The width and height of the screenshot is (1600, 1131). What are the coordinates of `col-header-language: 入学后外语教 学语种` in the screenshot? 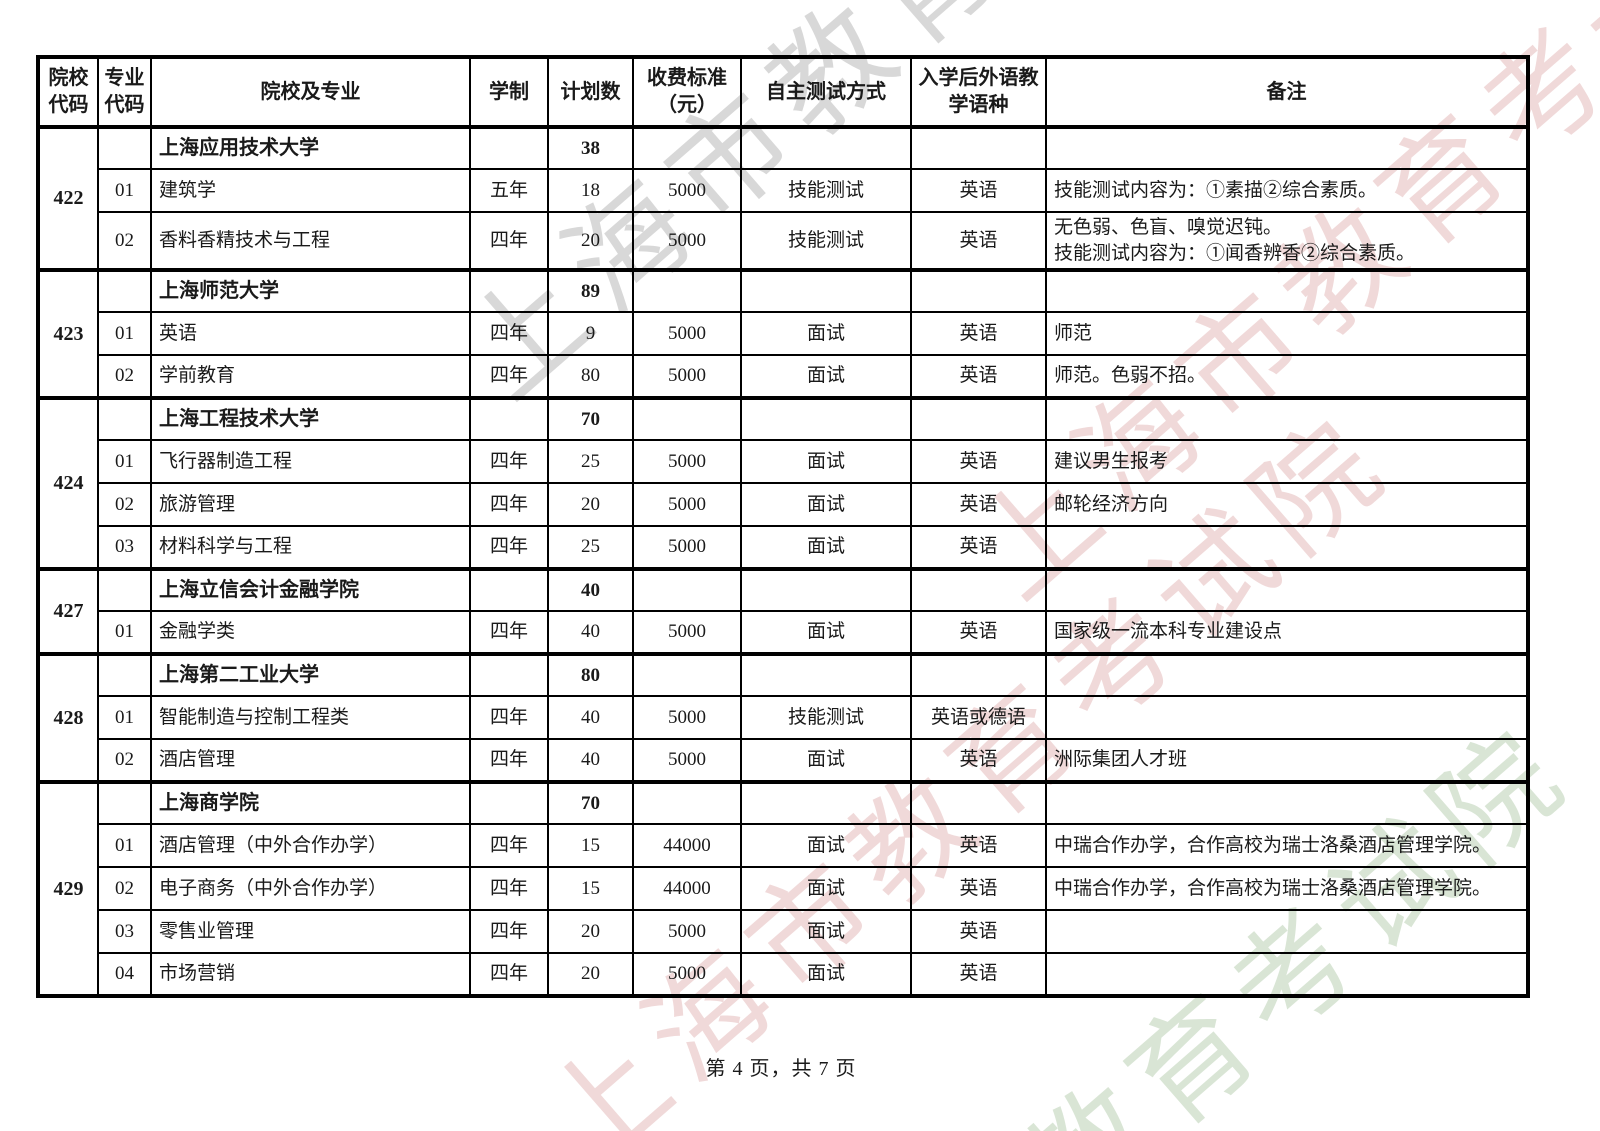 It's located at (978, 92).